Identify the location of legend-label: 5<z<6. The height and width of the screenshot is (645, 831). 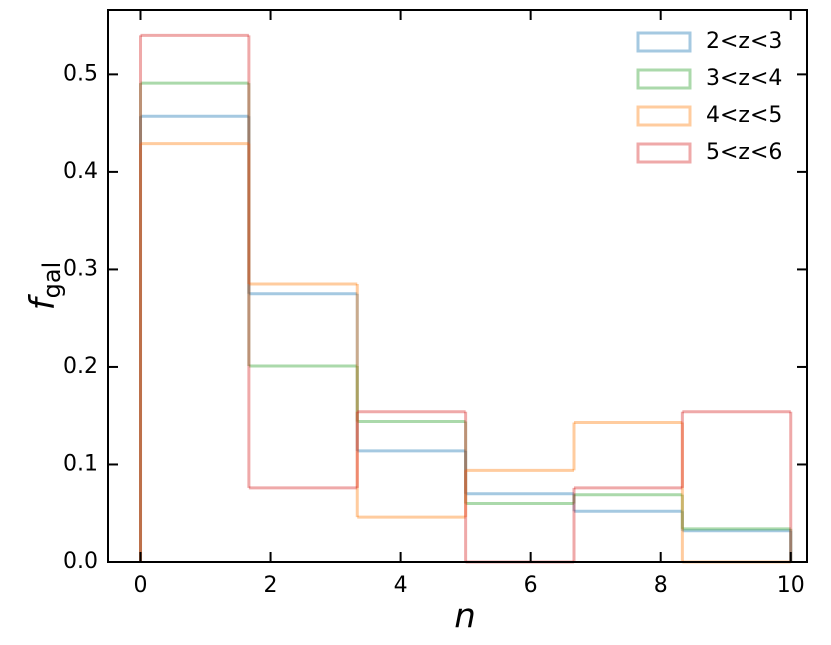
(744, 152).